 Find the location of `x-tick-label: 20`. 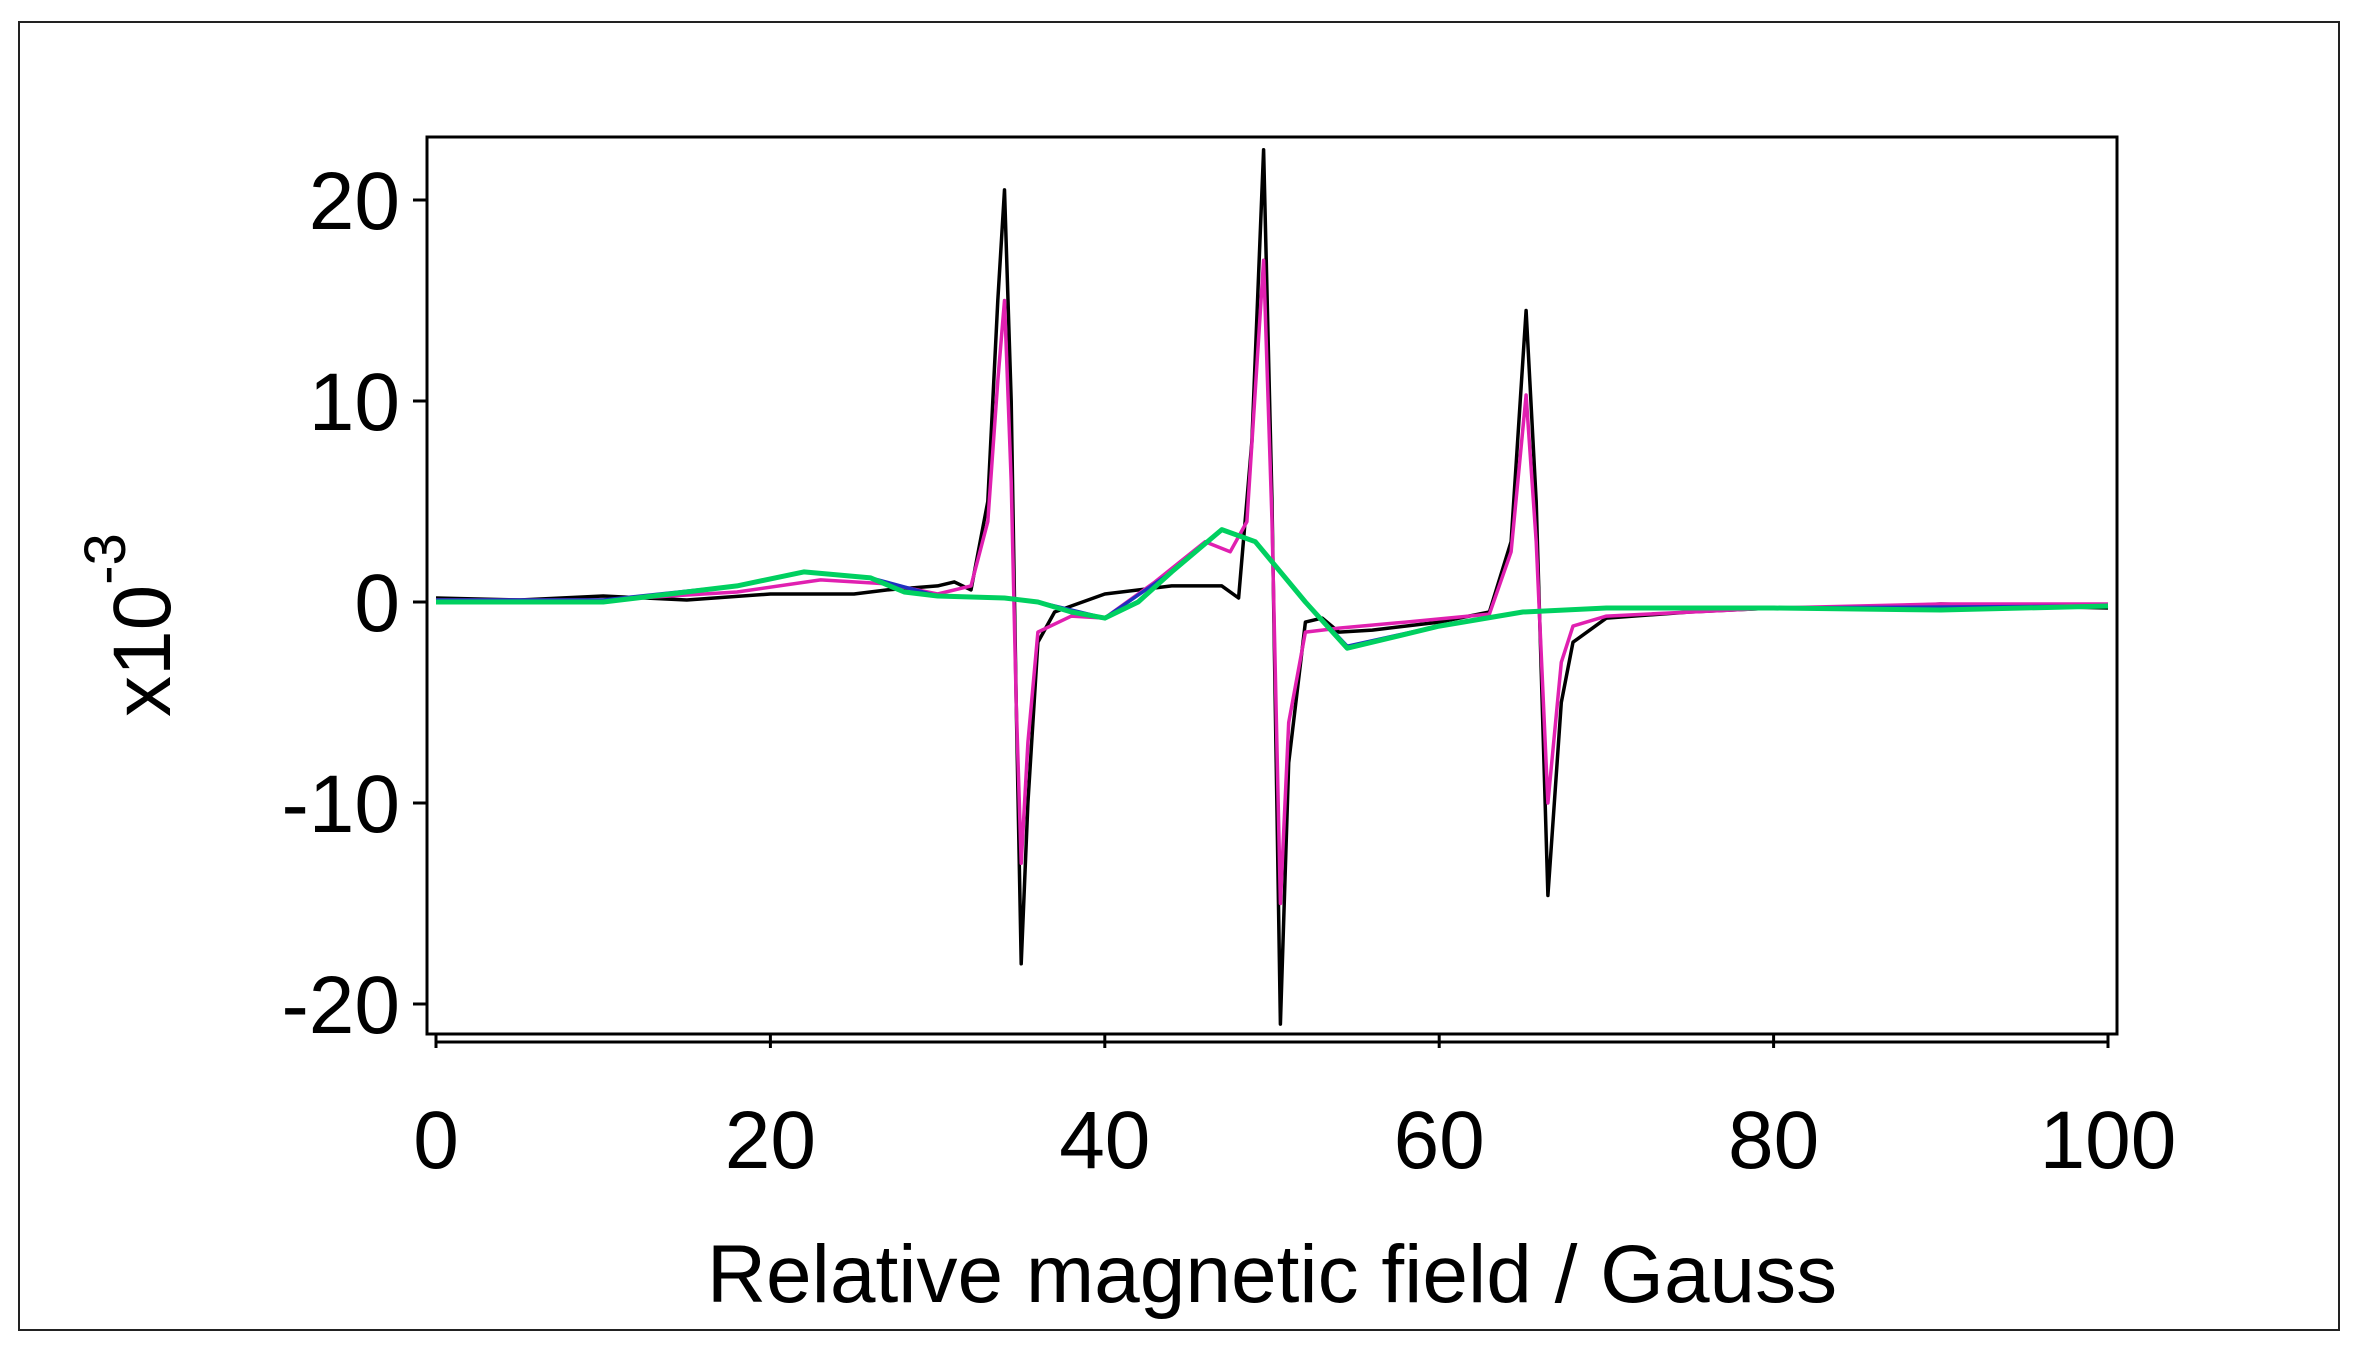

x-tick-label: 20 is located at coordinates (770, 1140).